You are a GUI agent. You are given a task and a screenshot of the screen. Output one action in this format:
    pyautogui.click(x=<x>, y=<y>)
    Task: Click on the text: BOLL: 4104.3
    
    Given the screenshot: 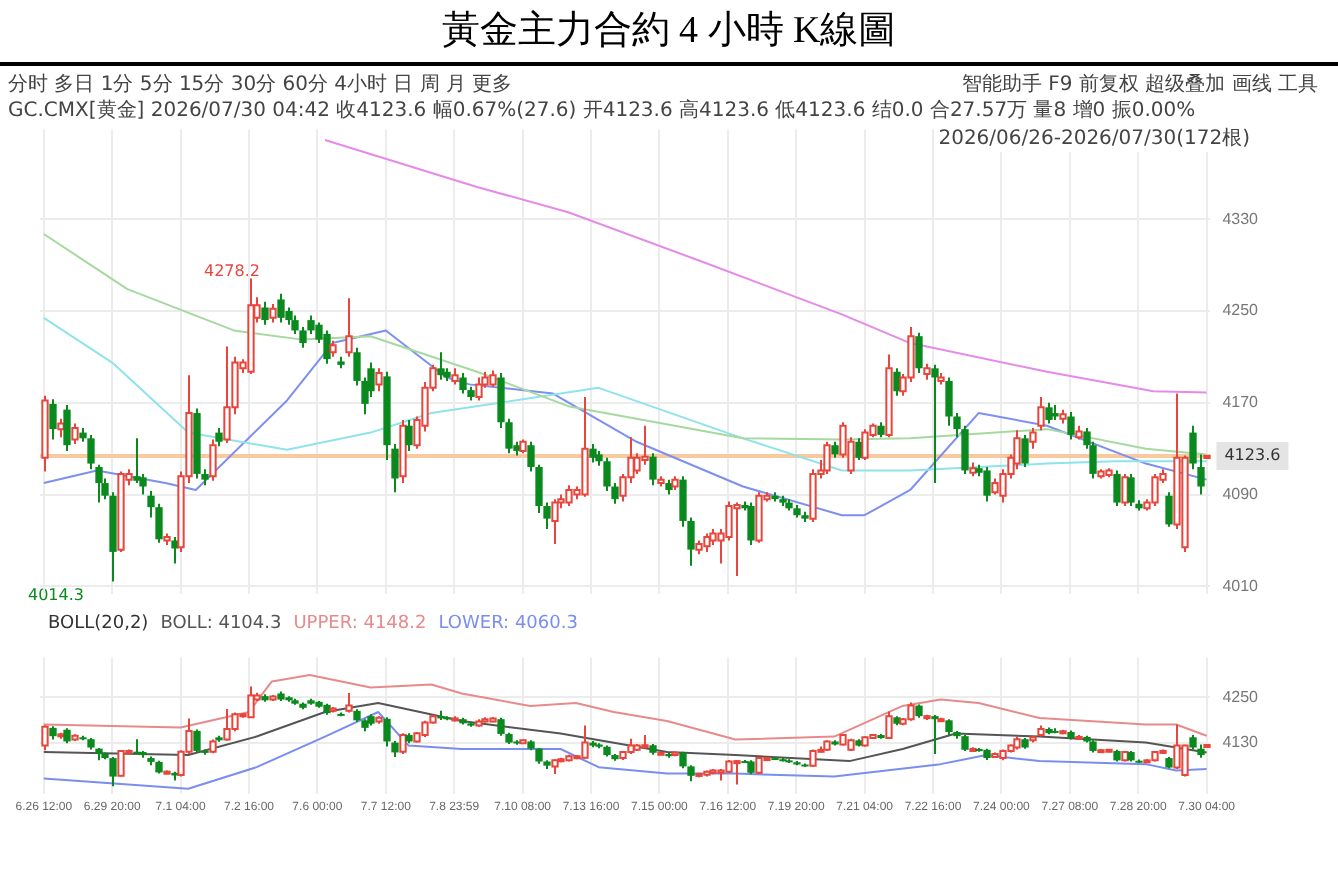 What is the action you would take?
    pyautogui.click(x=221, y=624)
    